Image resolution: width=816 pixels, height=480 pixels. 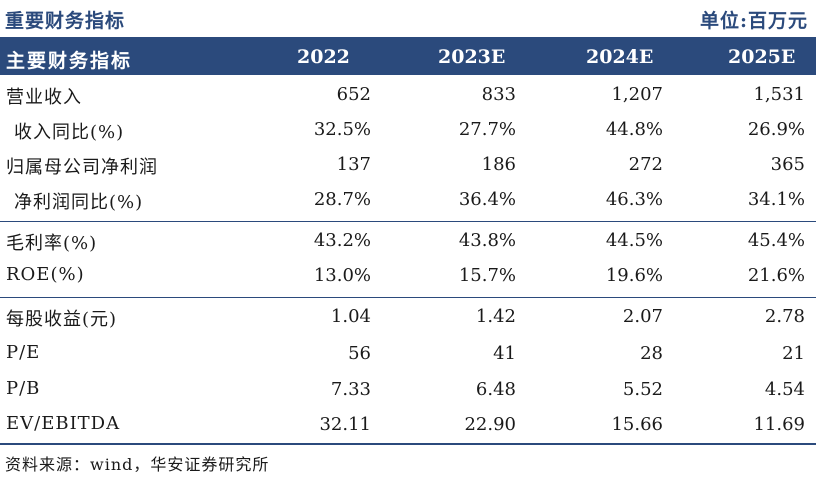 I want to click on cell-2025e: 11.69, so click(x=779, y=424).